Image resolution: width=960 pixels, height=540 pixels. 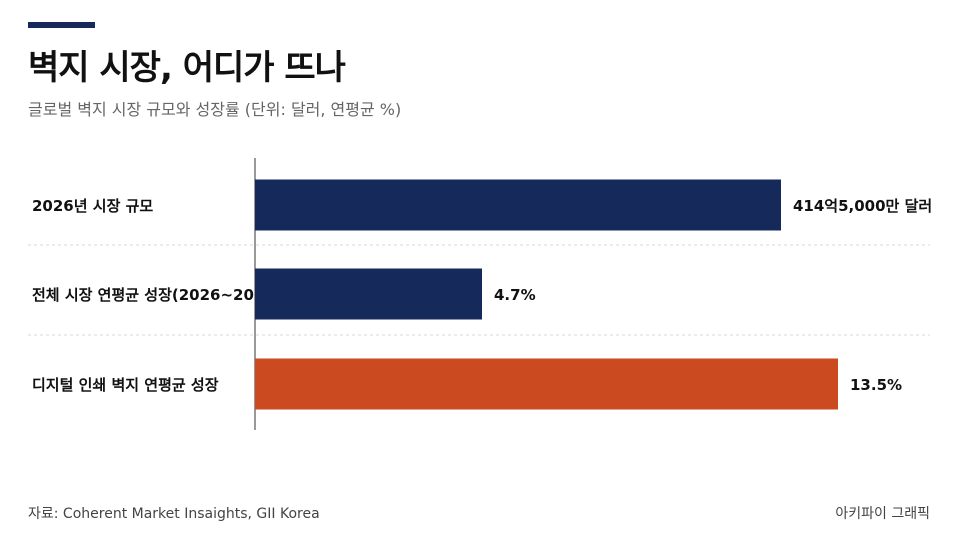 What do you see at coordinates (157, 295) in the screenshot?
I see `category-label: 전체 시장 연평균 성장(2026~2033)` at bounding box center [157, 295].